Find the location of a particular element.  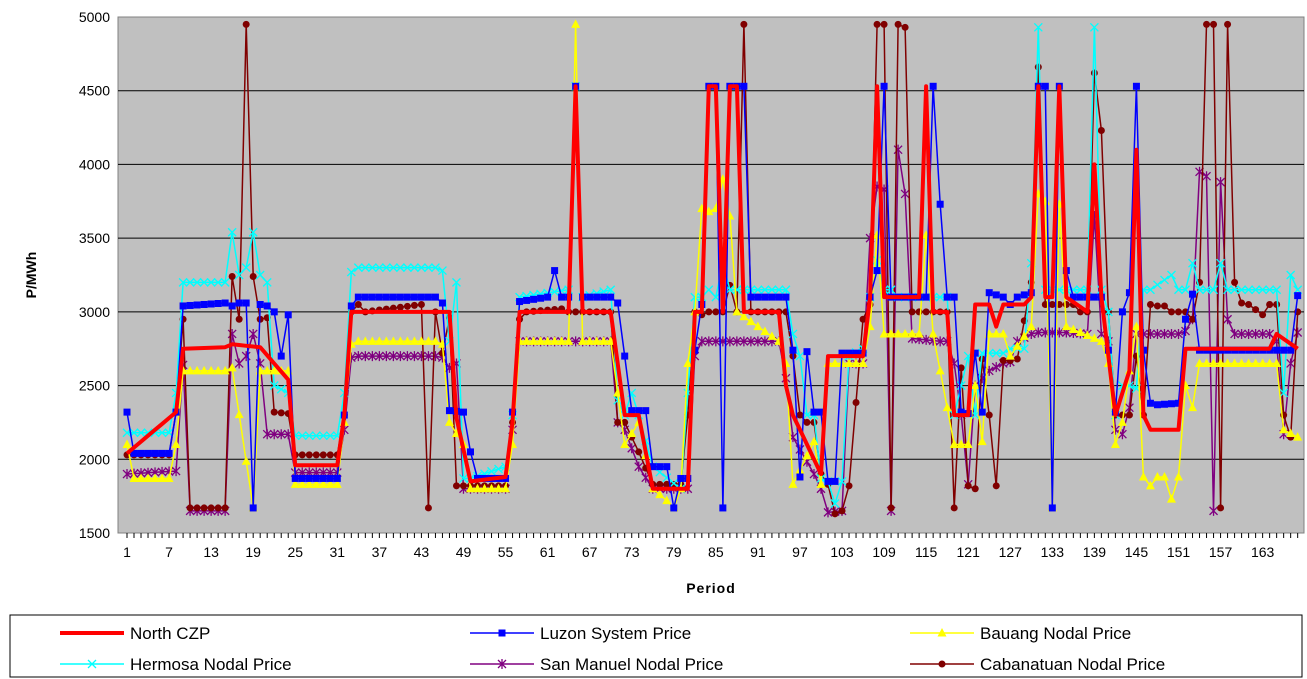

x-tick-label: 151 is located at coordinates (1179, 552).